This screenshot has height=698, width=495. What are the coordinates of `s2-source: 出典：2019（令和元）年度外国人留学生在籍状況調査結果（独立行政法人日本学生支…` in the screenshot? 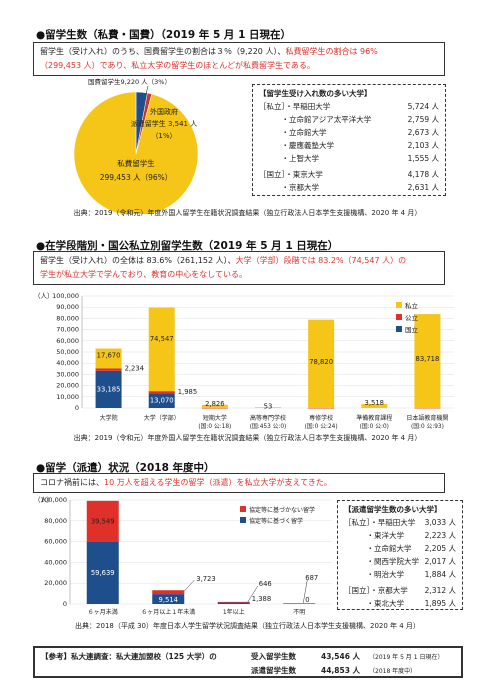 It's located at (247, 438).